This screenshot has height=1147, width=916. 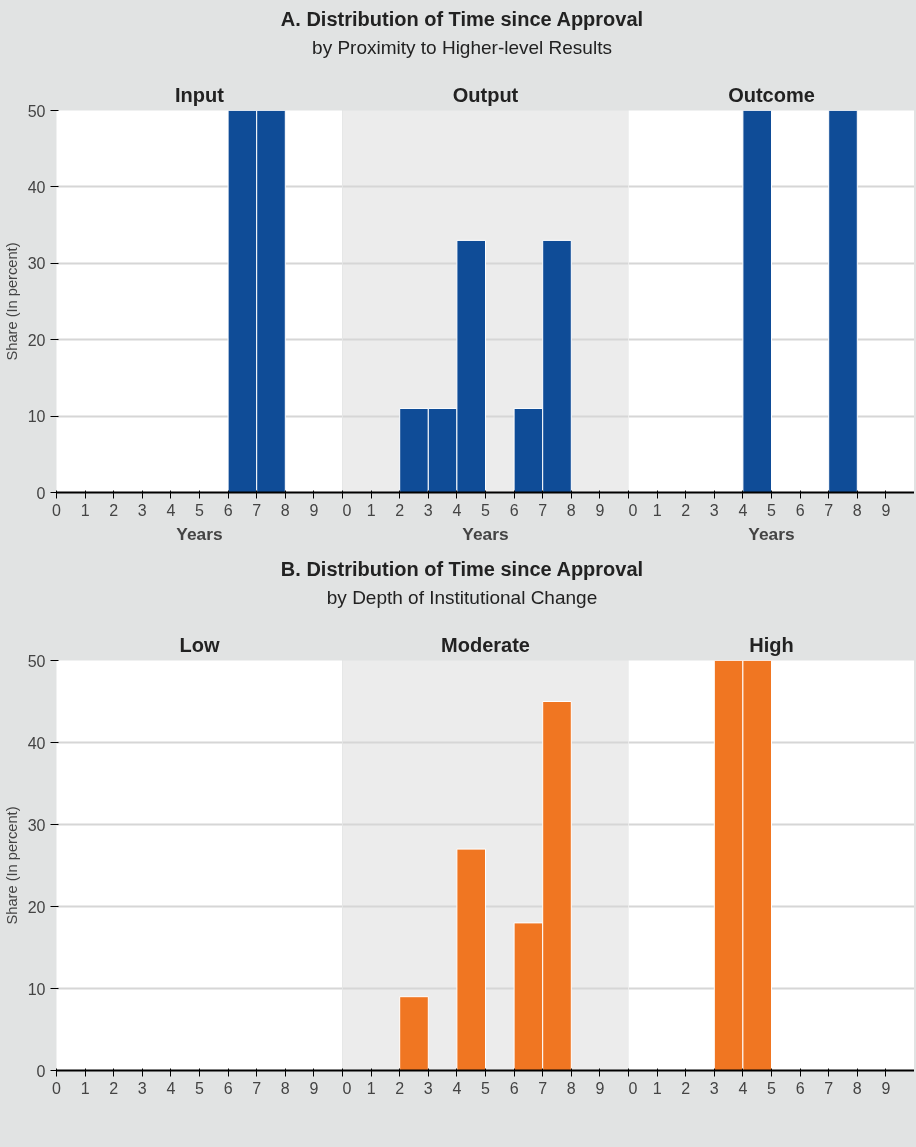 What do you see at coordinates (200, 94) in the screenshot?
I see `chart-title: Input` at bounding box center [200, 94].